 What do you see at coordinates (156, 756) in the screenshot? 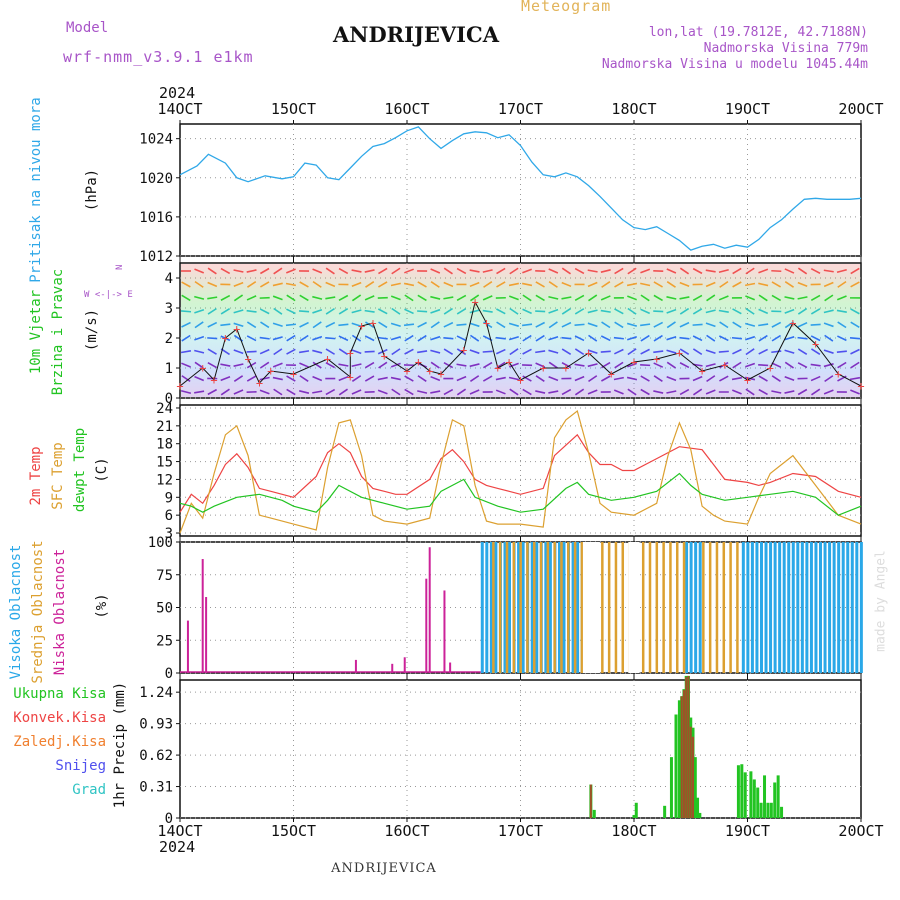
I see `precip-ytick-label: 0.62` at bounding box center [156, 756].